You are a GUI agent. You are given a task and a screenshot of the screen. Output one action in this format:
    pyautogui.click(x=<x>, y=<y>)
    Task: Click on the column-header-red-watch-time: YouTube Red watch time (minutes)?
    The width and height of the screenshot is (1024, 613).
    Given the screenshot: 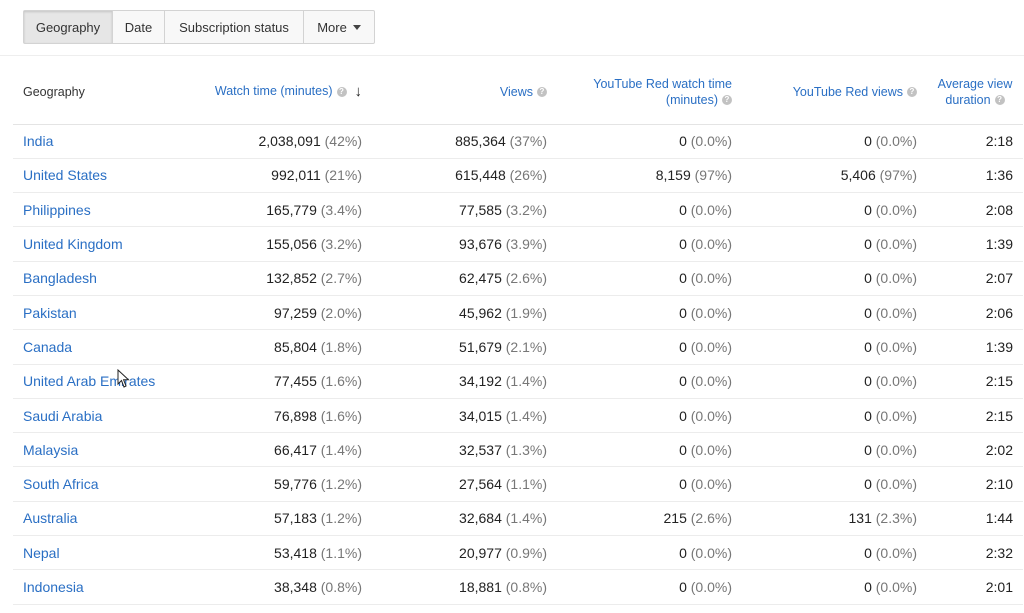 What is the action you would take?
    pyautogui.click(x=649, y=92)
    